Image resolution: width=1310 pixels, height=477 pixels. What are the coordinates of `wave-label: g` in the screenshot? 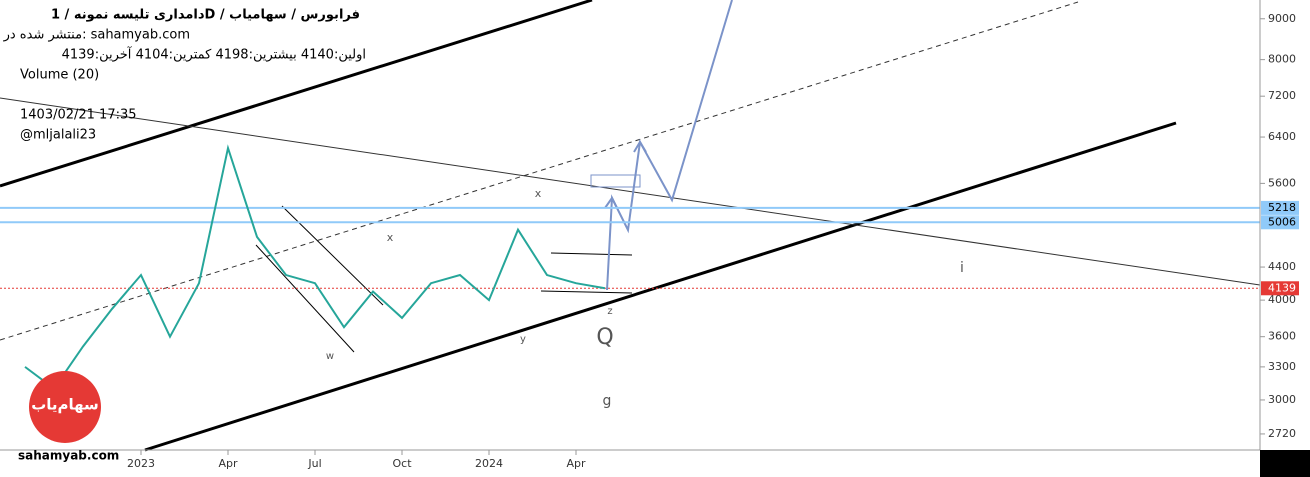 It's located at (607, 401).